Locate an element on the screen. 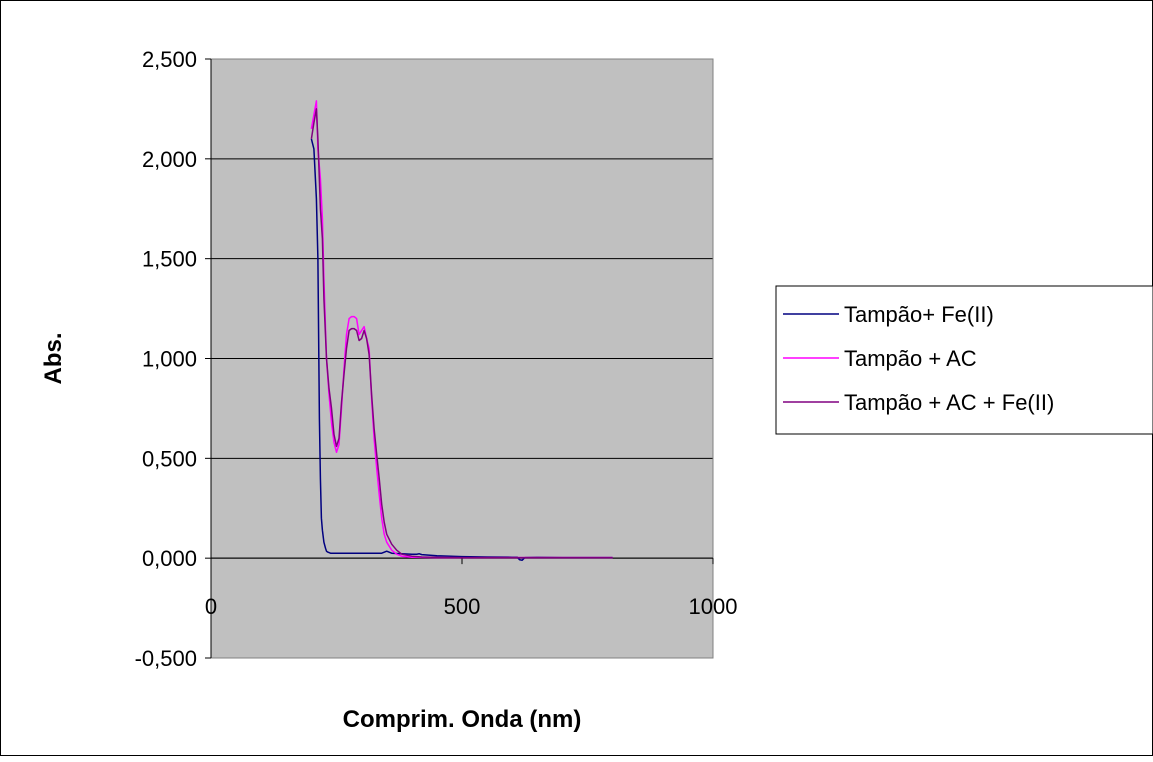 This screenshot has height=762, width=1153. legend-box is located at coordinates (964, 360).